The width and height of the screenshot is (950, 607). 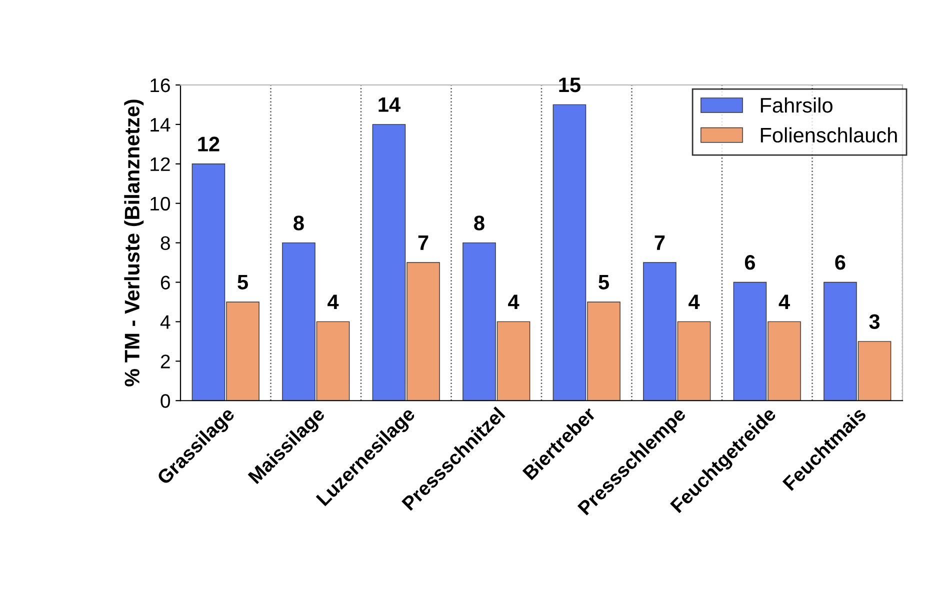 I want to click on y-tick-label: 12, so click(x=160, y=164).